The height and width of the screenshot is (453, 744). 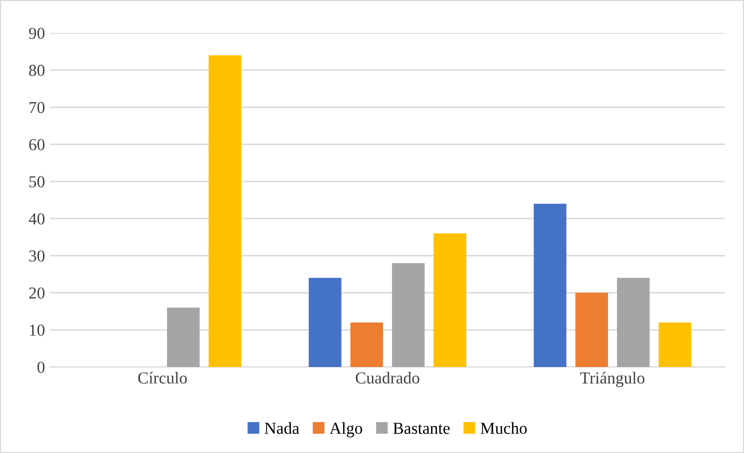 I want to click on y-tick-label: 60, so click(x=37, y=144).